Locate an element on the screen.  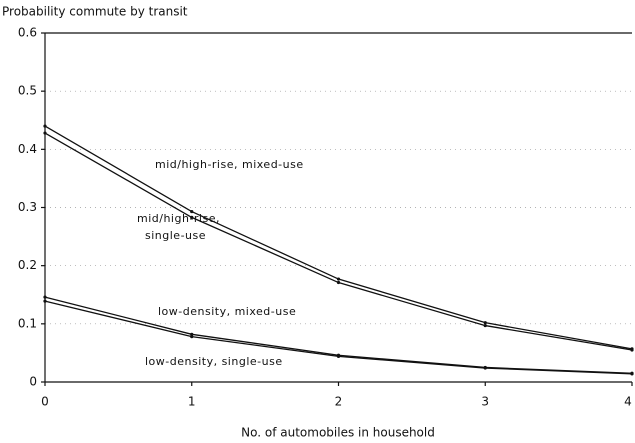
y-tick-label: 0.3 is located at coordinates (27, 207).